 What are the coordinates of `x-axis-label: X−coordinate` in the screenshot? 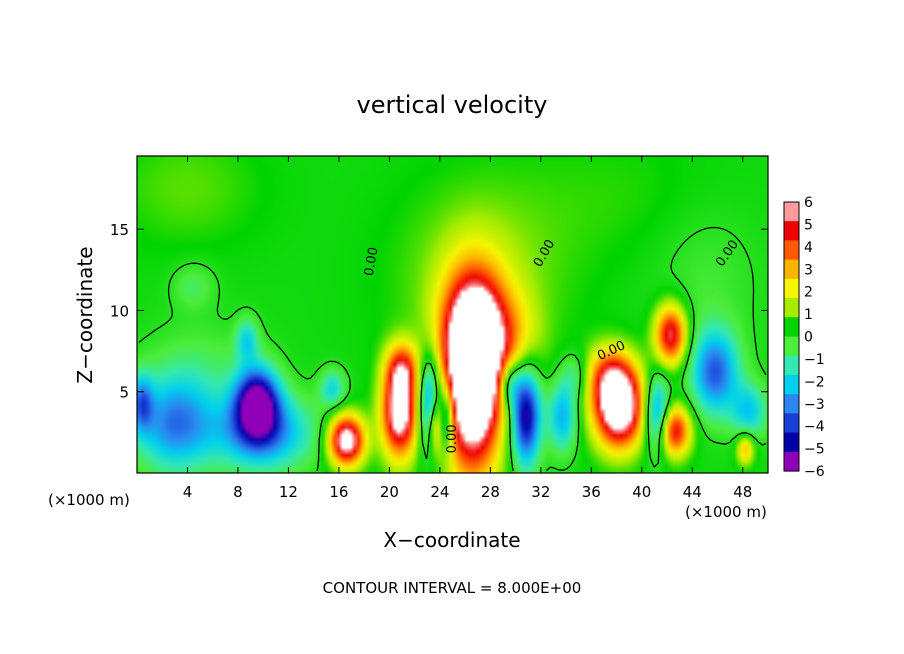 It's located at (451, 540).